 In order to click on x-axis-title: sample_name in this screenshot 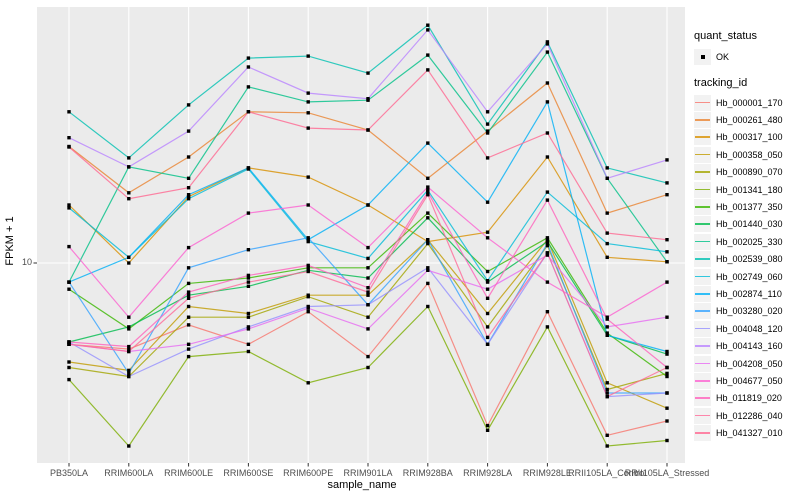, I will do `click(362, 485)`.